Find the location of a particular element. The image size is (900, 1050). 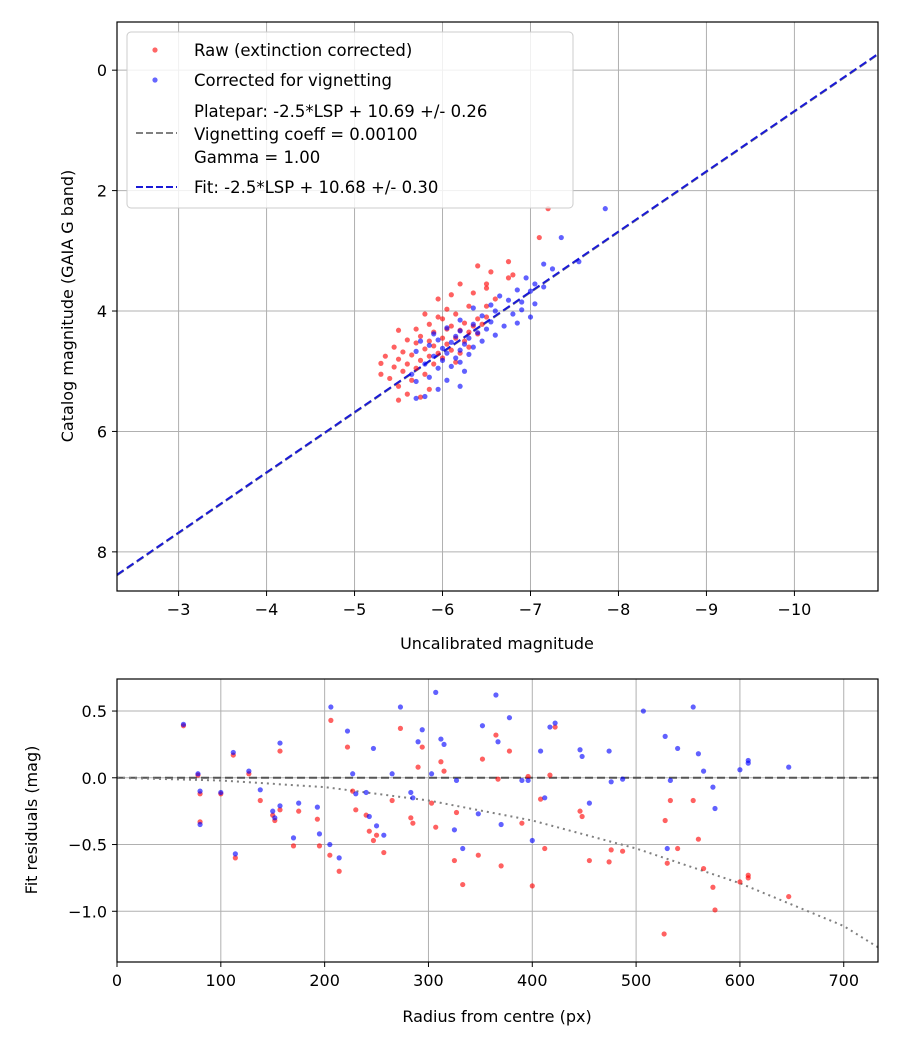

residuals-ytick-label: 0.5 is located at coordinates (94, 711).